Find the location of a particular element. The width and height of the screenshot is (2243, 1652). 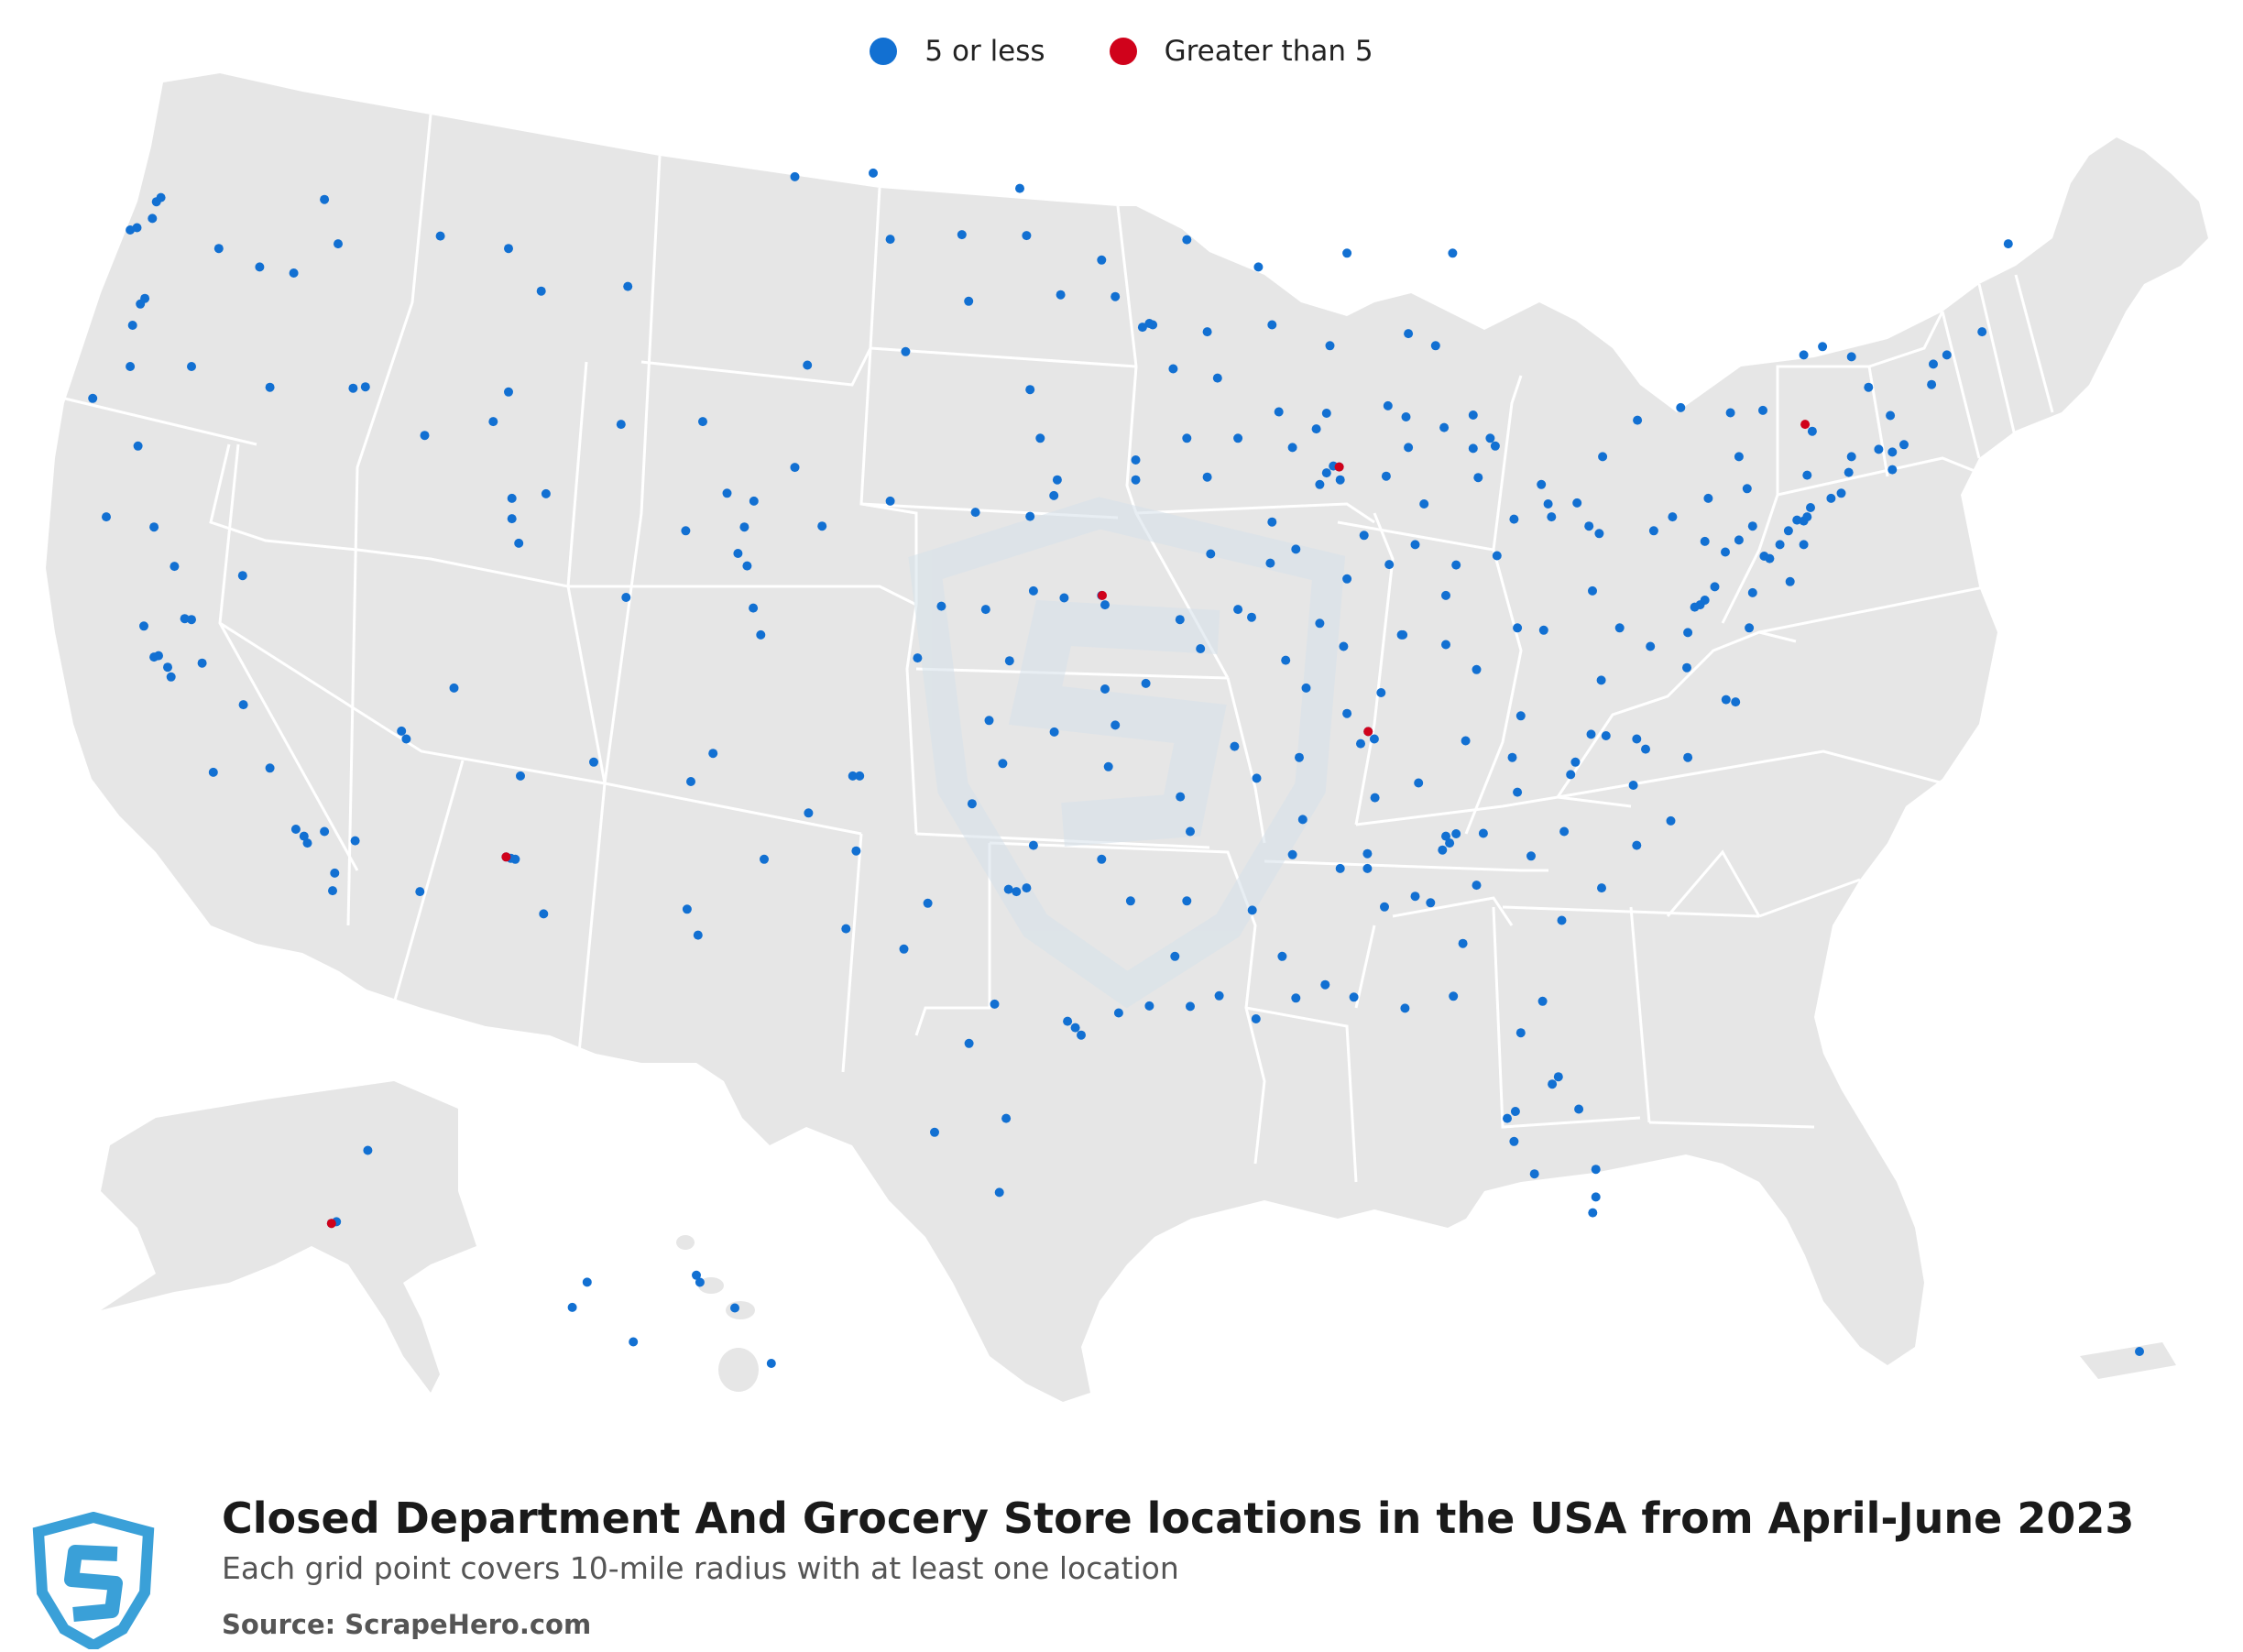

scrapehero-watermark is located at coordinates (1127, 753).